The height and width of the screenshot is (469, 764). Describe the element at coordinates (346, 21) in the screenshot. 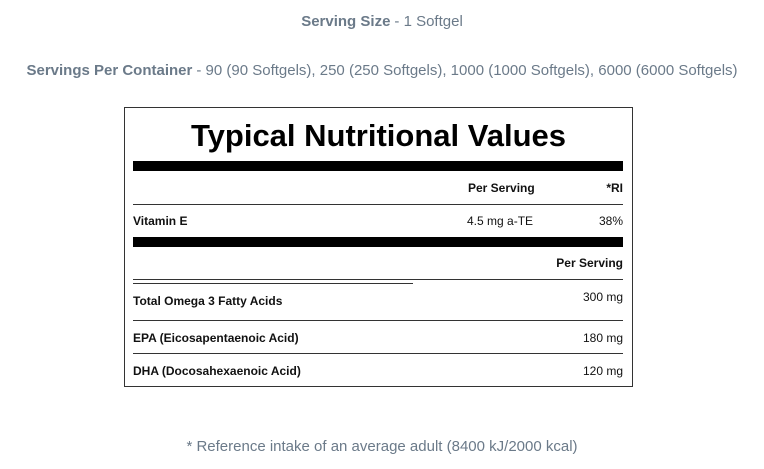

I see `serving-size-label: Serving Size` at that location.